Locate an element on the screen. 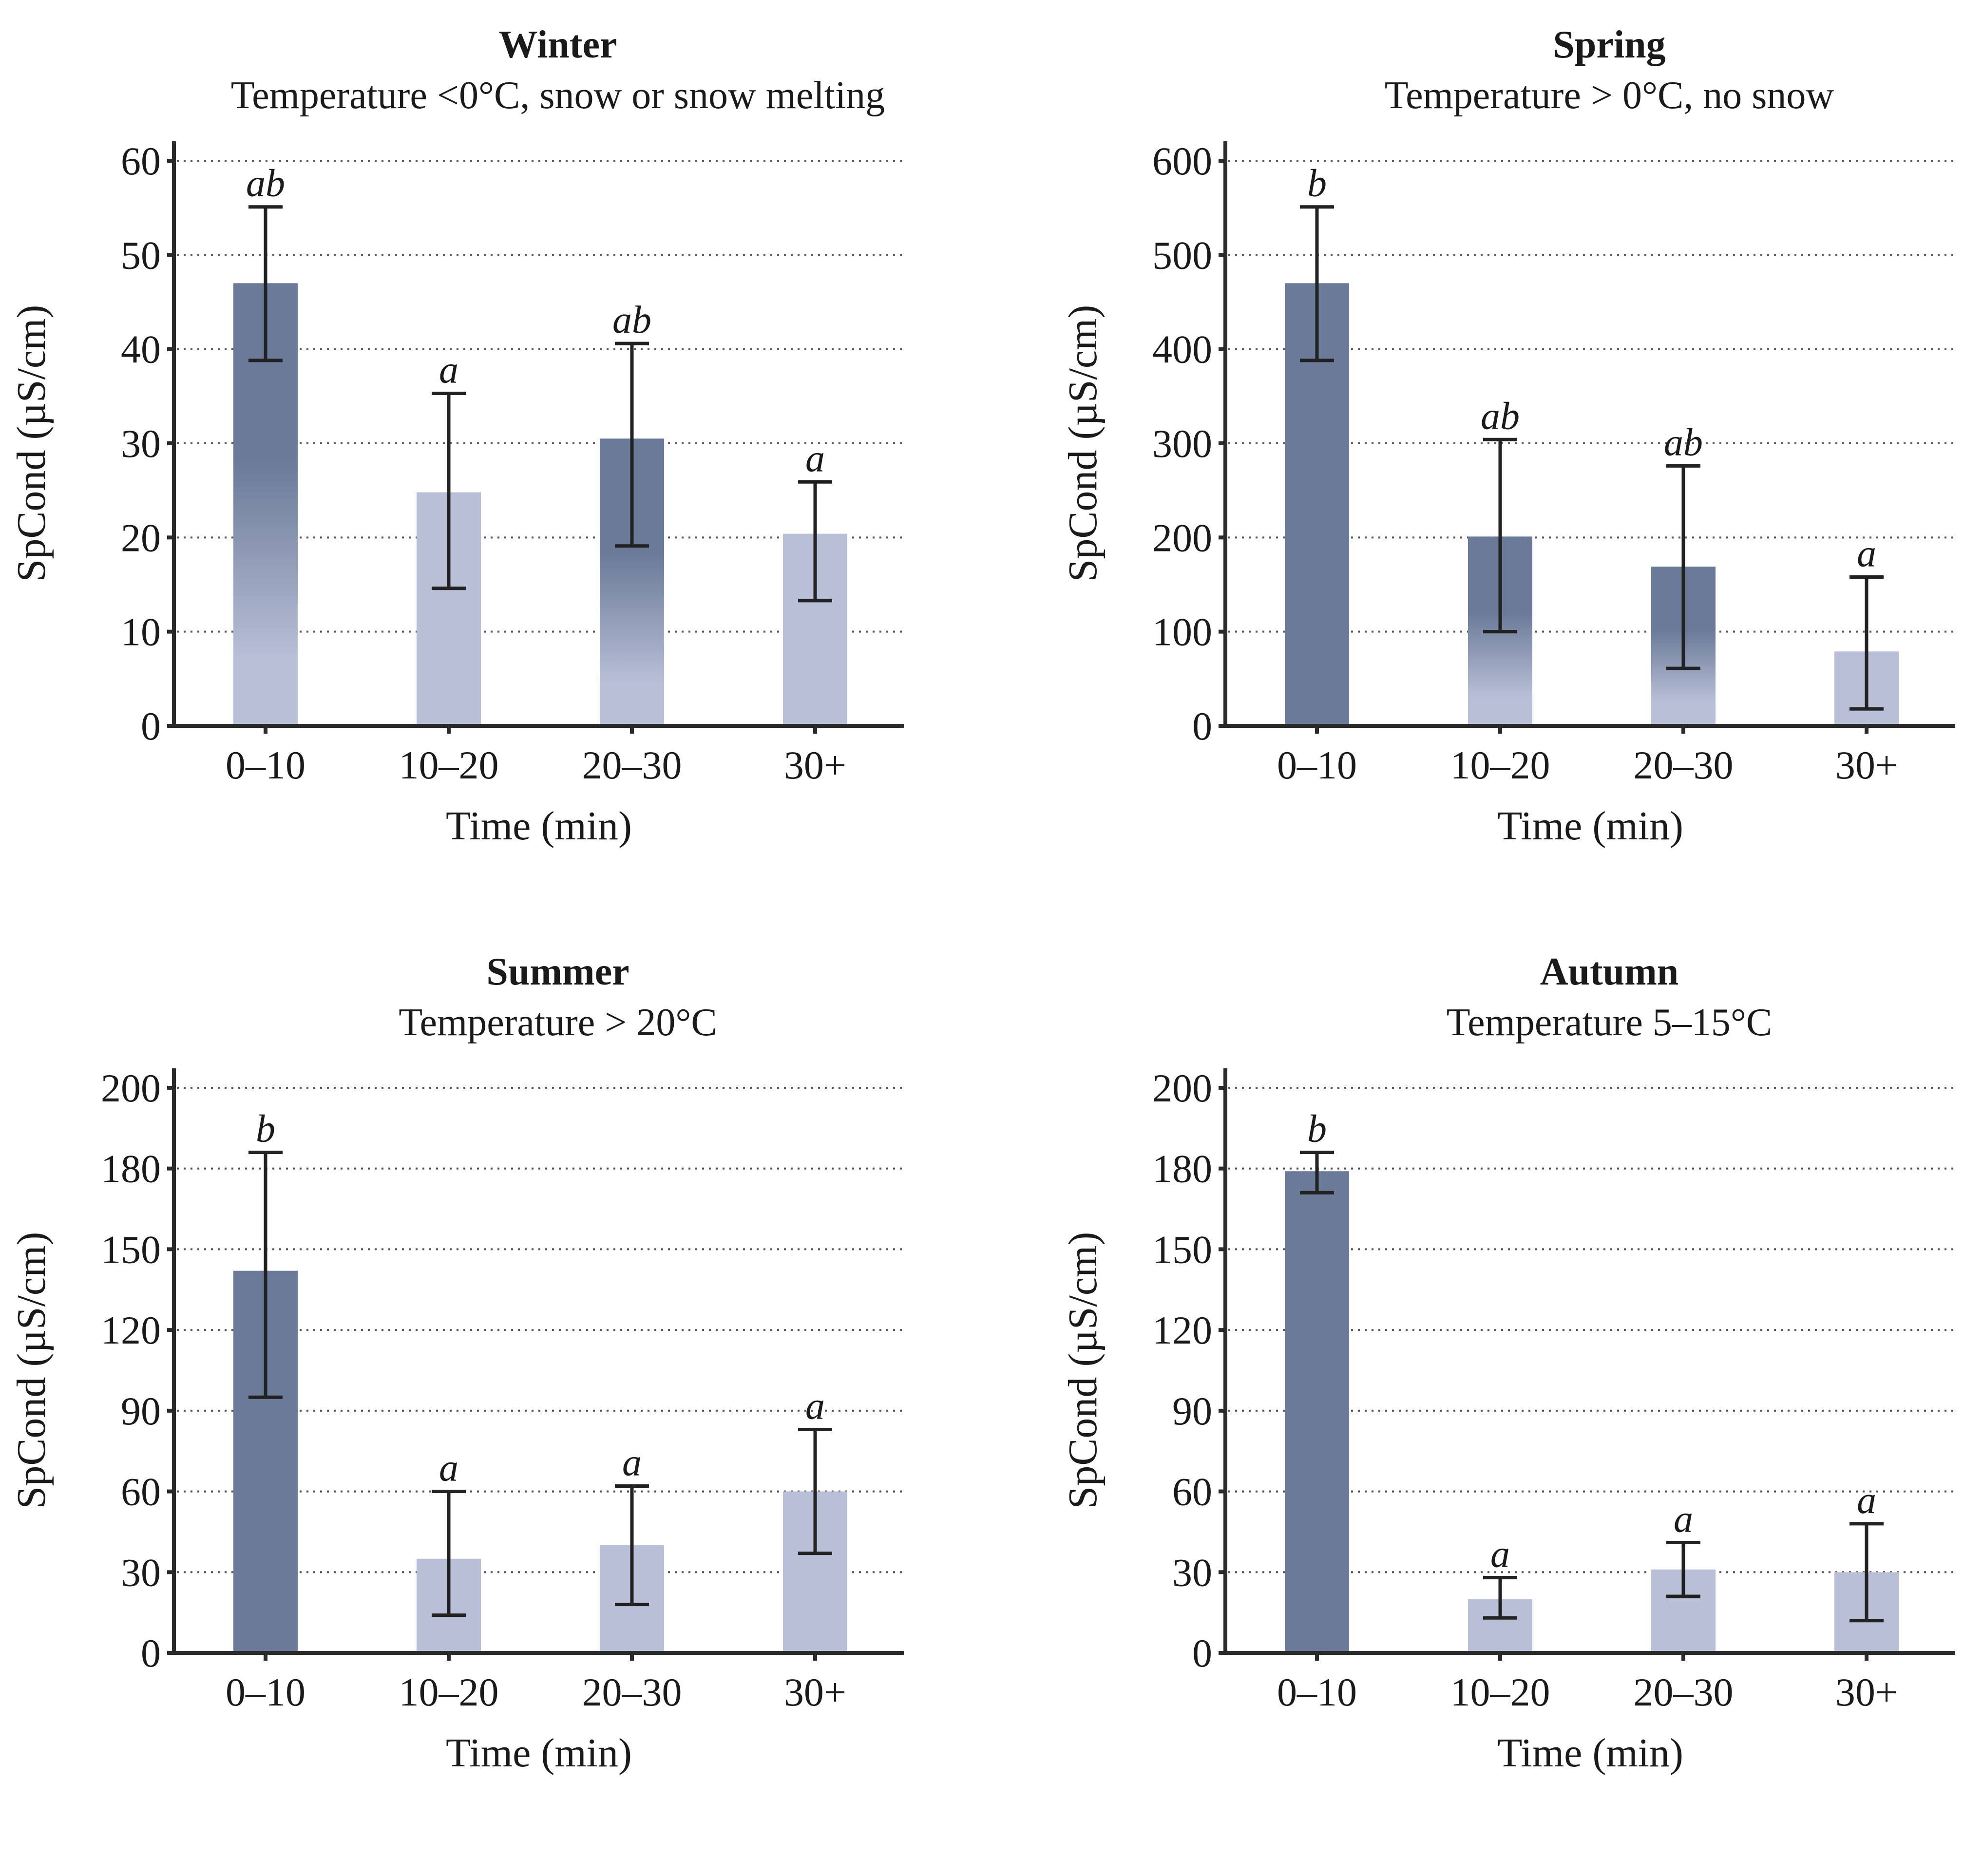  chart-subtitle: Temperature <0°C, snow or snow melting is located at coordinates (558, 95).